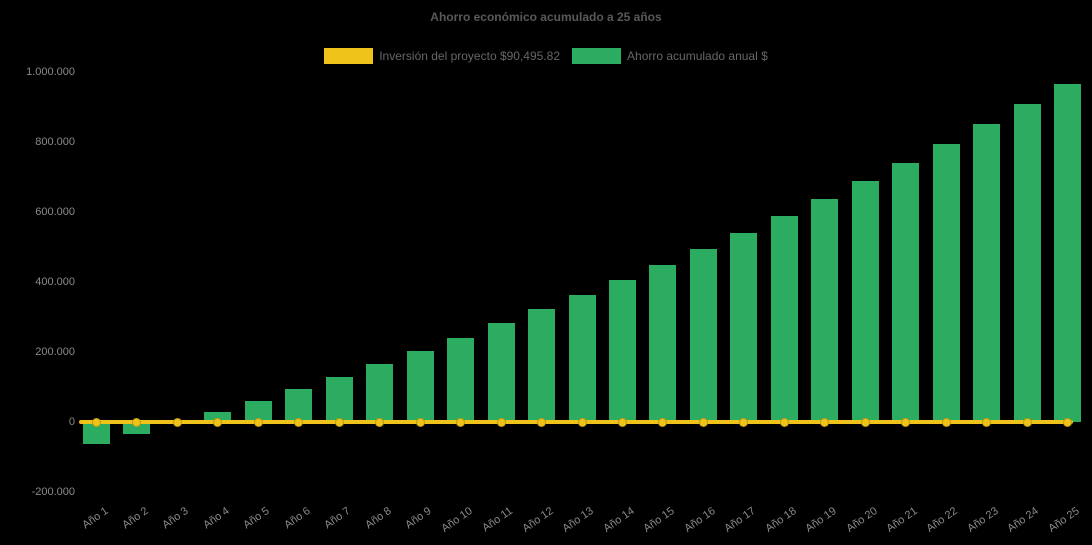  Describe the element at coordinates (542, 365) in the screenshot. I see `bar-año-12` at that location.